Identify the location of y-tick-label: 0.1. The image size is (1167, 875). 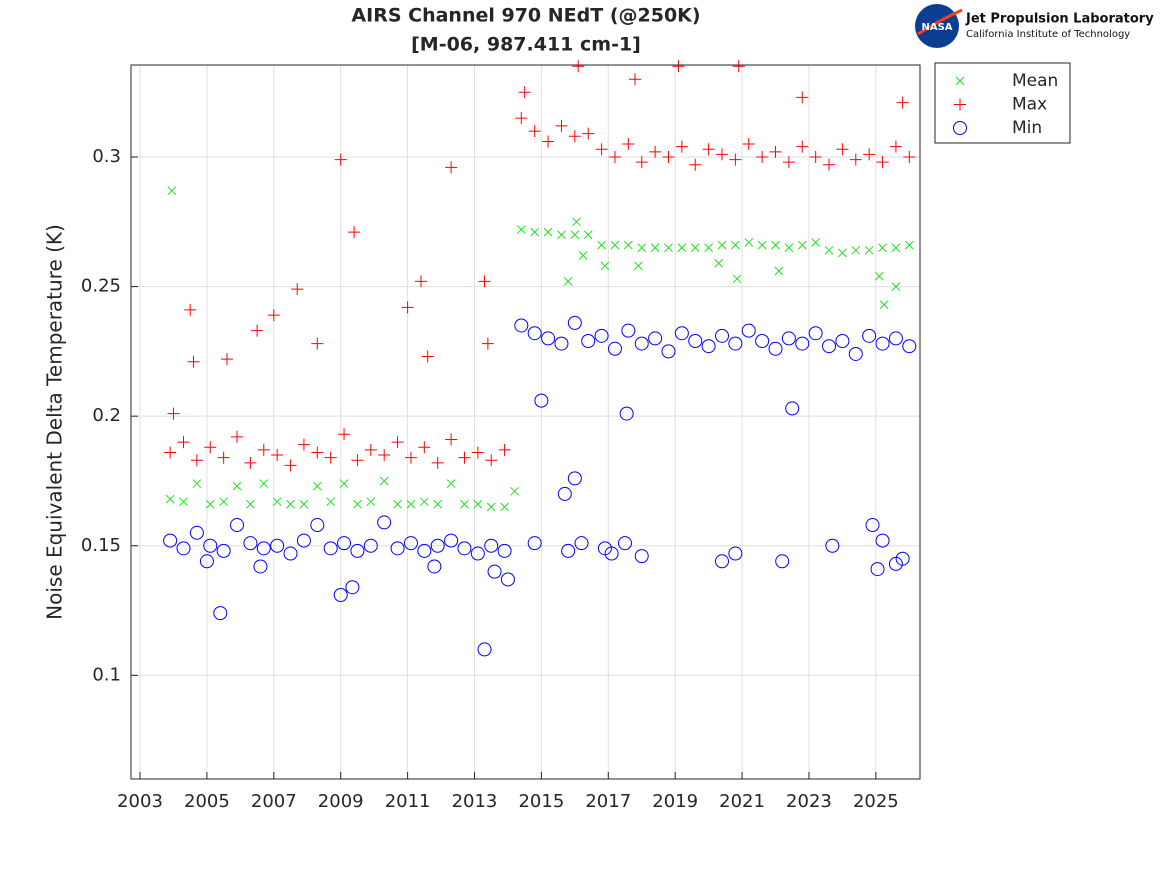
(106, 674).